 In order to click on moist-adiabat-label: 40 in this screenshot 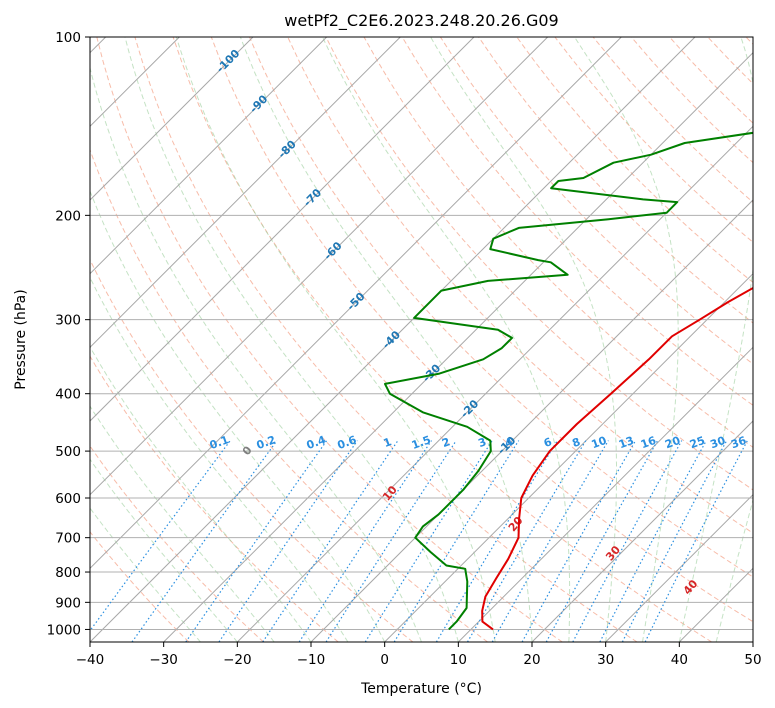, I will do `click(691, 587)`.